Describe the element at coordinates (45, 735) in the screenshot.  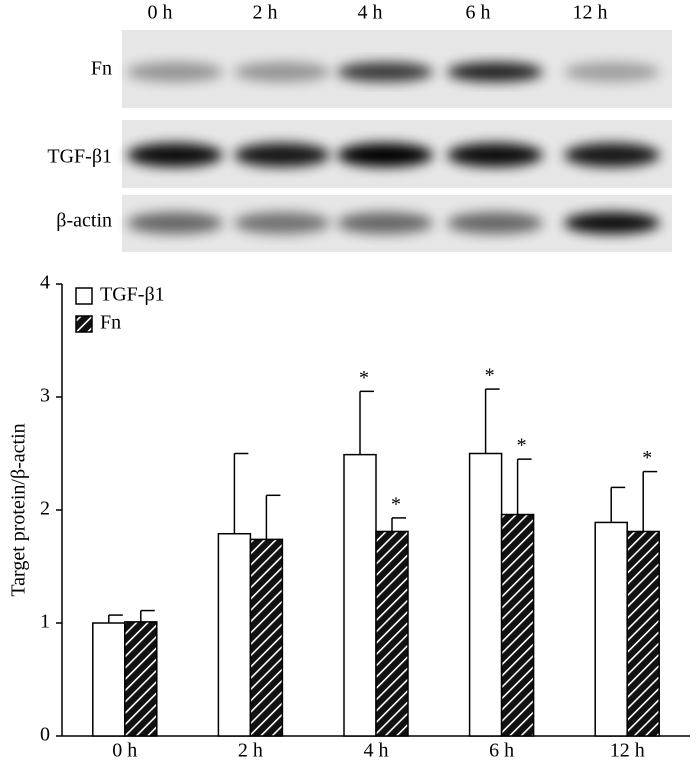
I see `y-tick-label: 0` at that location.